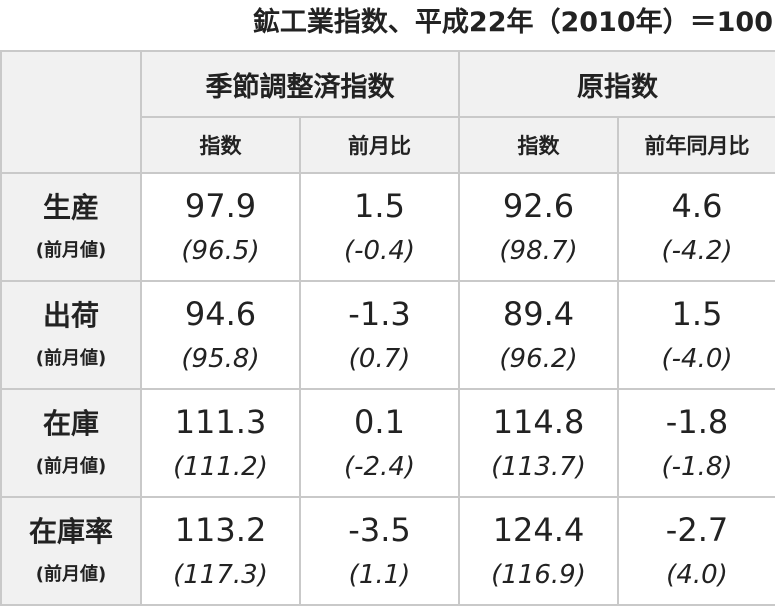  I want to click on row-label: 出荷, so click(70, 315).